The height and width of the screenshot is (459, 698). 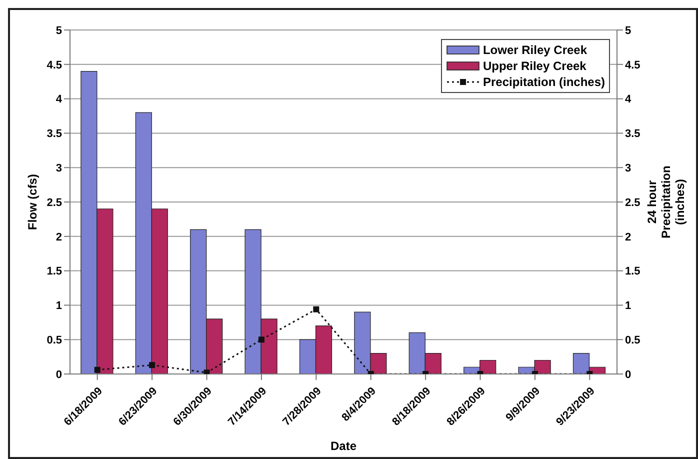 I want to click on y-tick-label: 1, so click(x=59, y=306).